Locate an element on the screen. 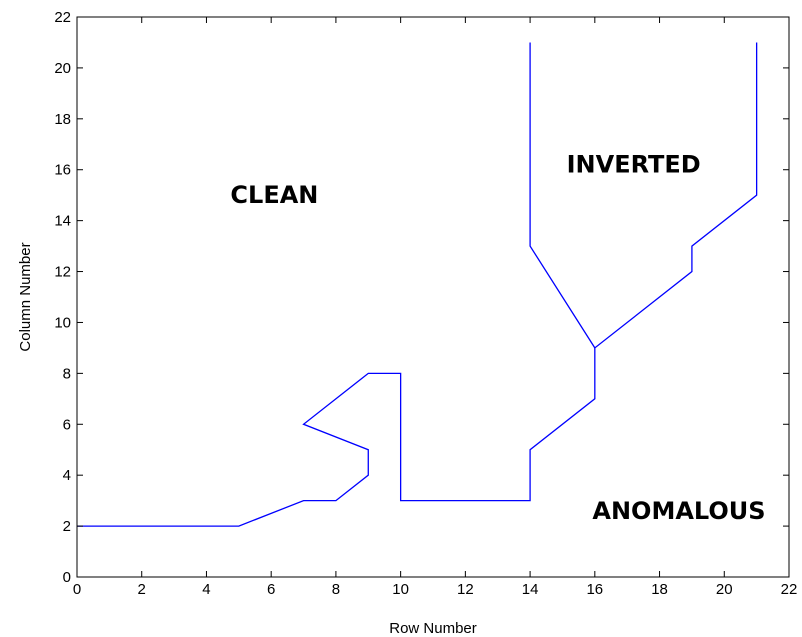  y-tick-label: 10 is located at coordinates (62, 322).